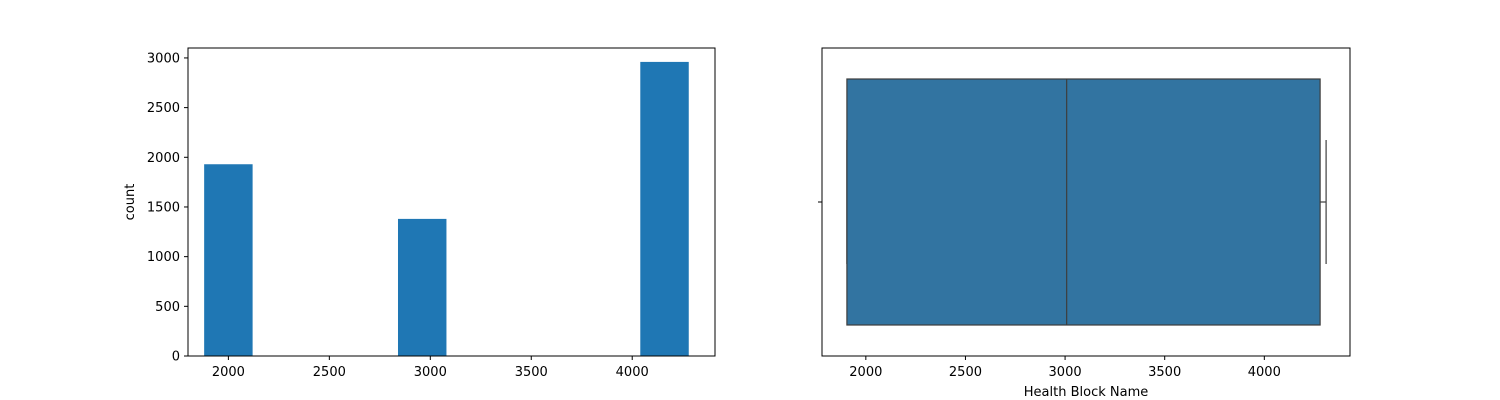 This screenshot has width=1500, height=400. I want to click on boxplot-x-tick-label: 4000, so click(1264, 372).